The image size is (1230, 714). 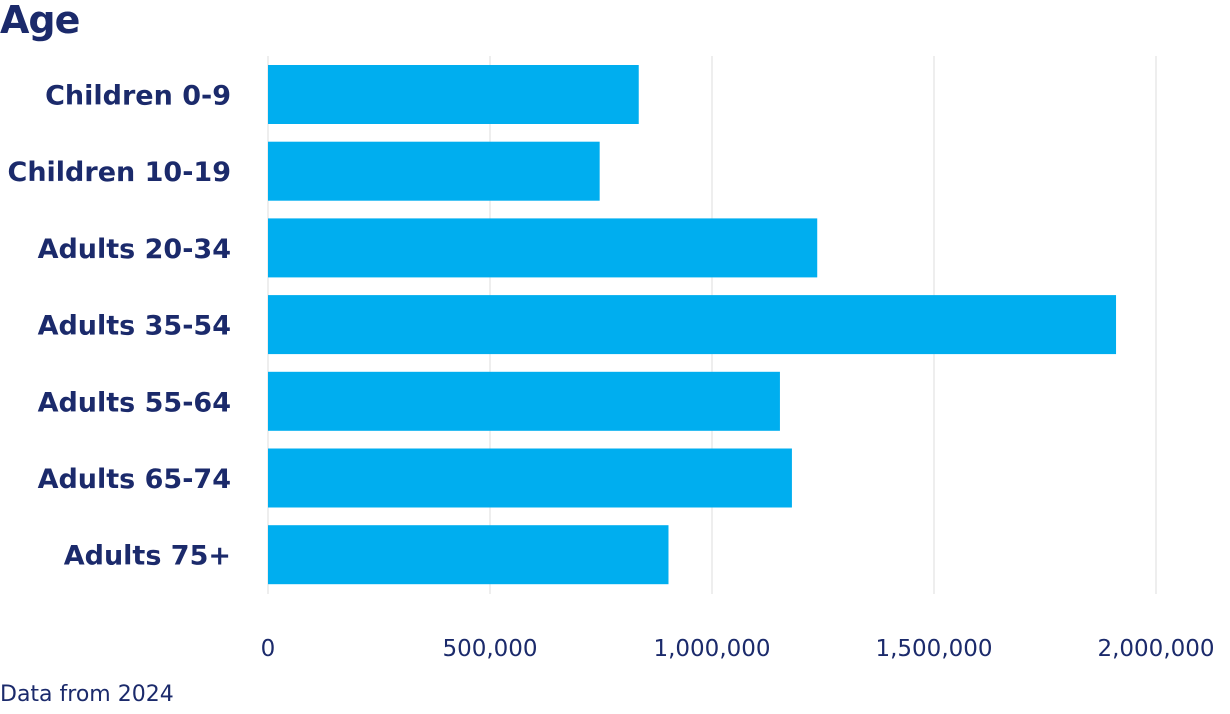 I want to click on category-label: Adults 65-74, so click(x=134, y=479).